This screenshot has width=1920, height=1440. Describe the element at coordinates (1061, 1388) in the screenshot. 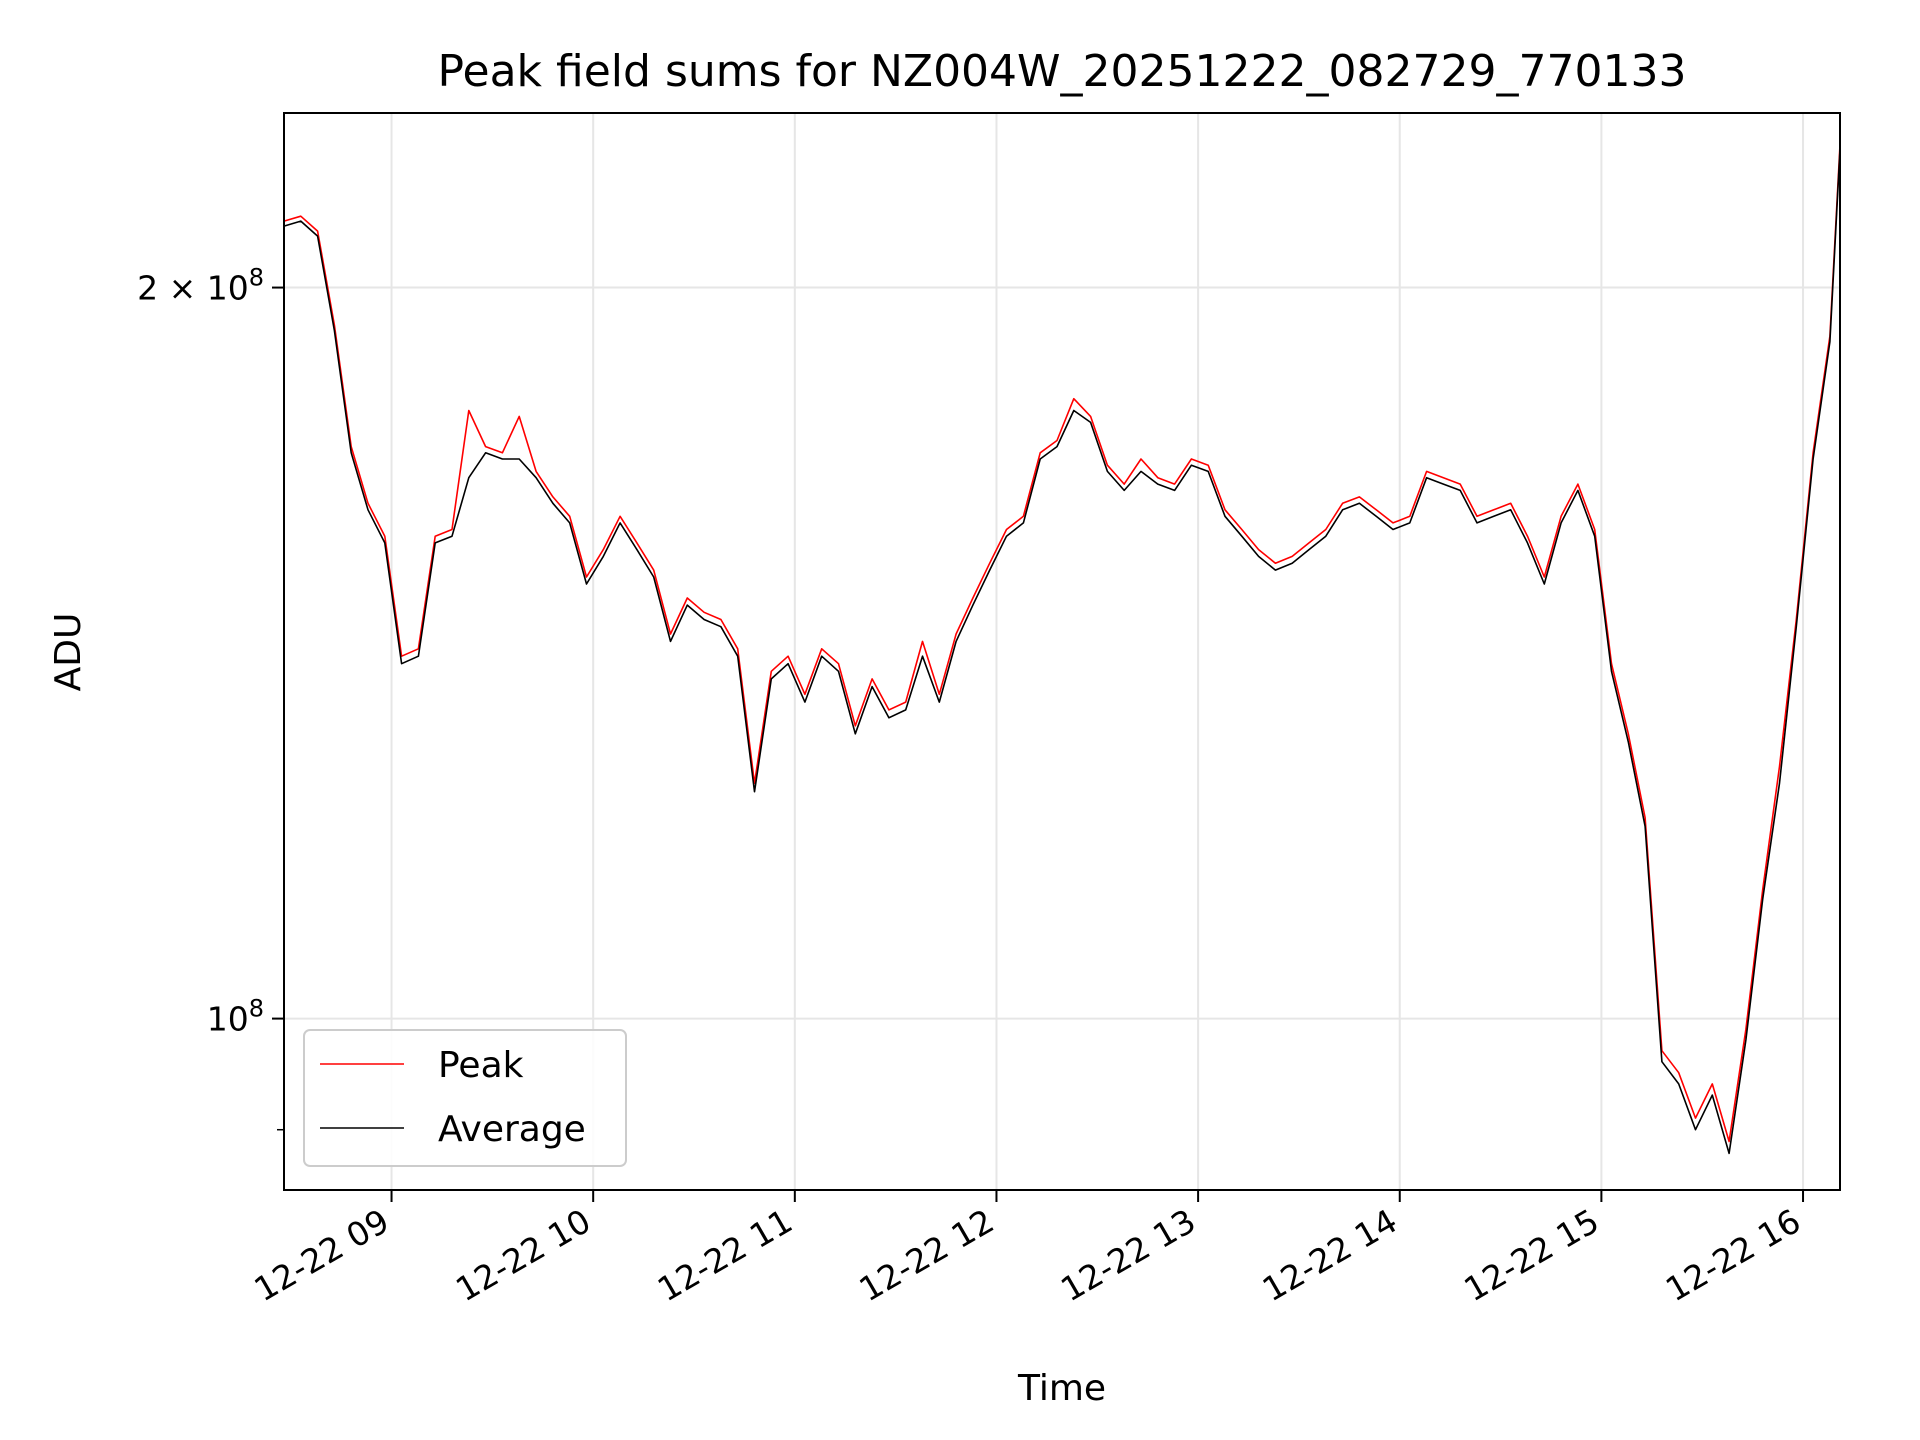

I see `x-axis-label: Time` at that location.